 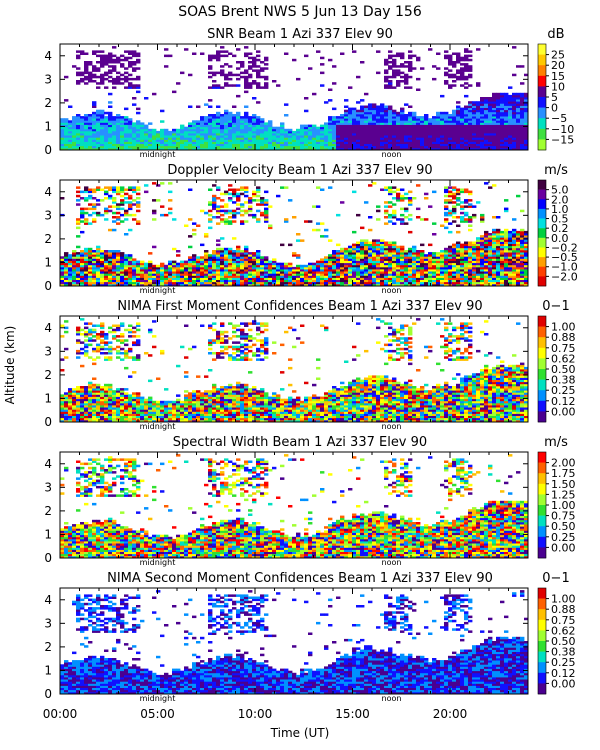 What do you see at coordinates (564, 257) in the screenshot?
I see `colorbar-label: −0.5` at bounding box center [564, 257].